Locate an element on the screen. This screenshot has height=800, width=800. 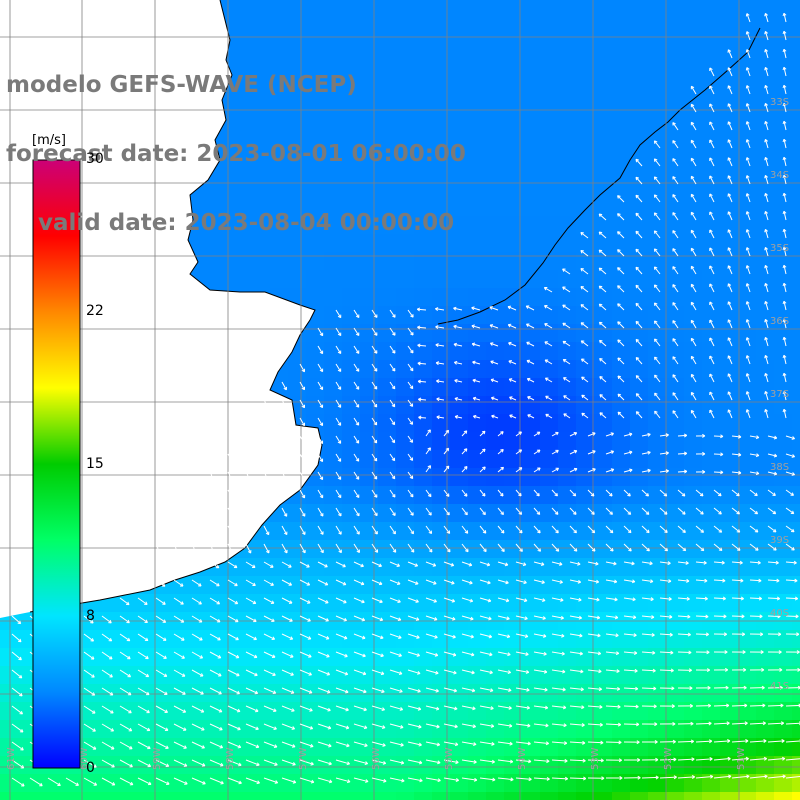
colorbar-tick-label: 8 is located at coordinates (90, 616).